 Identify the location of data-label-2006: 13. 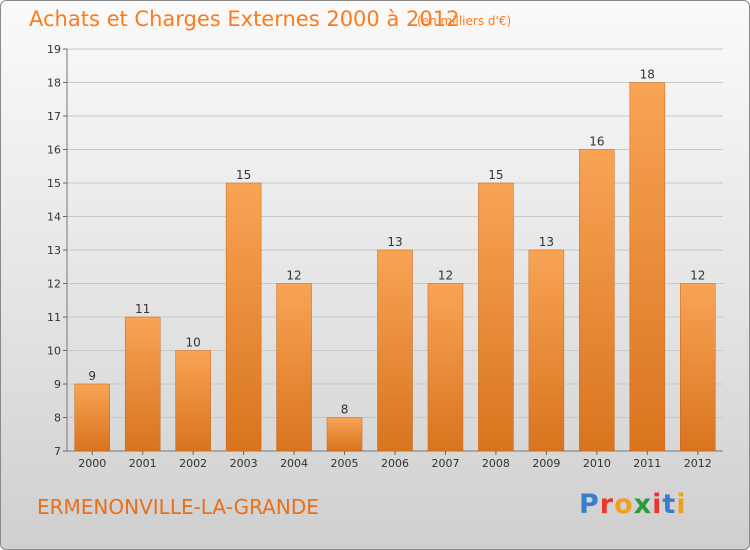
(394, 242).